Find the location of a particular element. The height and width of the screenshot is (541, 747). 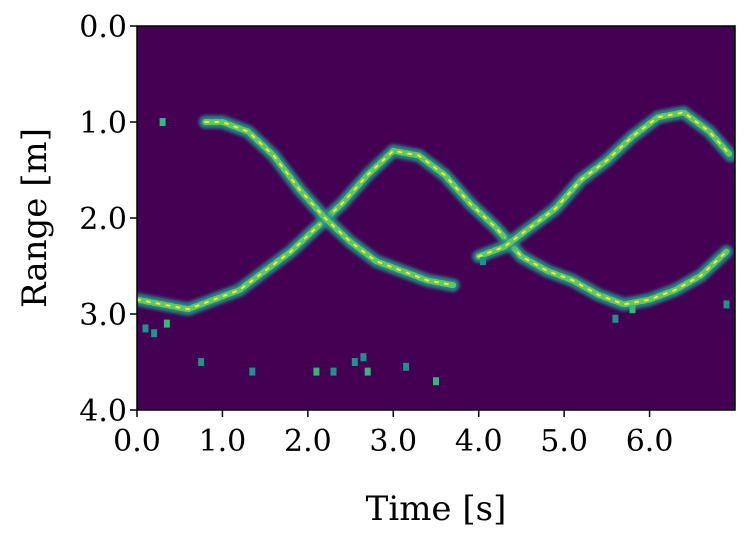

y-axis: 0.0 1.0 2.0 3.0 4.0 is located at coordinates (108, 219).